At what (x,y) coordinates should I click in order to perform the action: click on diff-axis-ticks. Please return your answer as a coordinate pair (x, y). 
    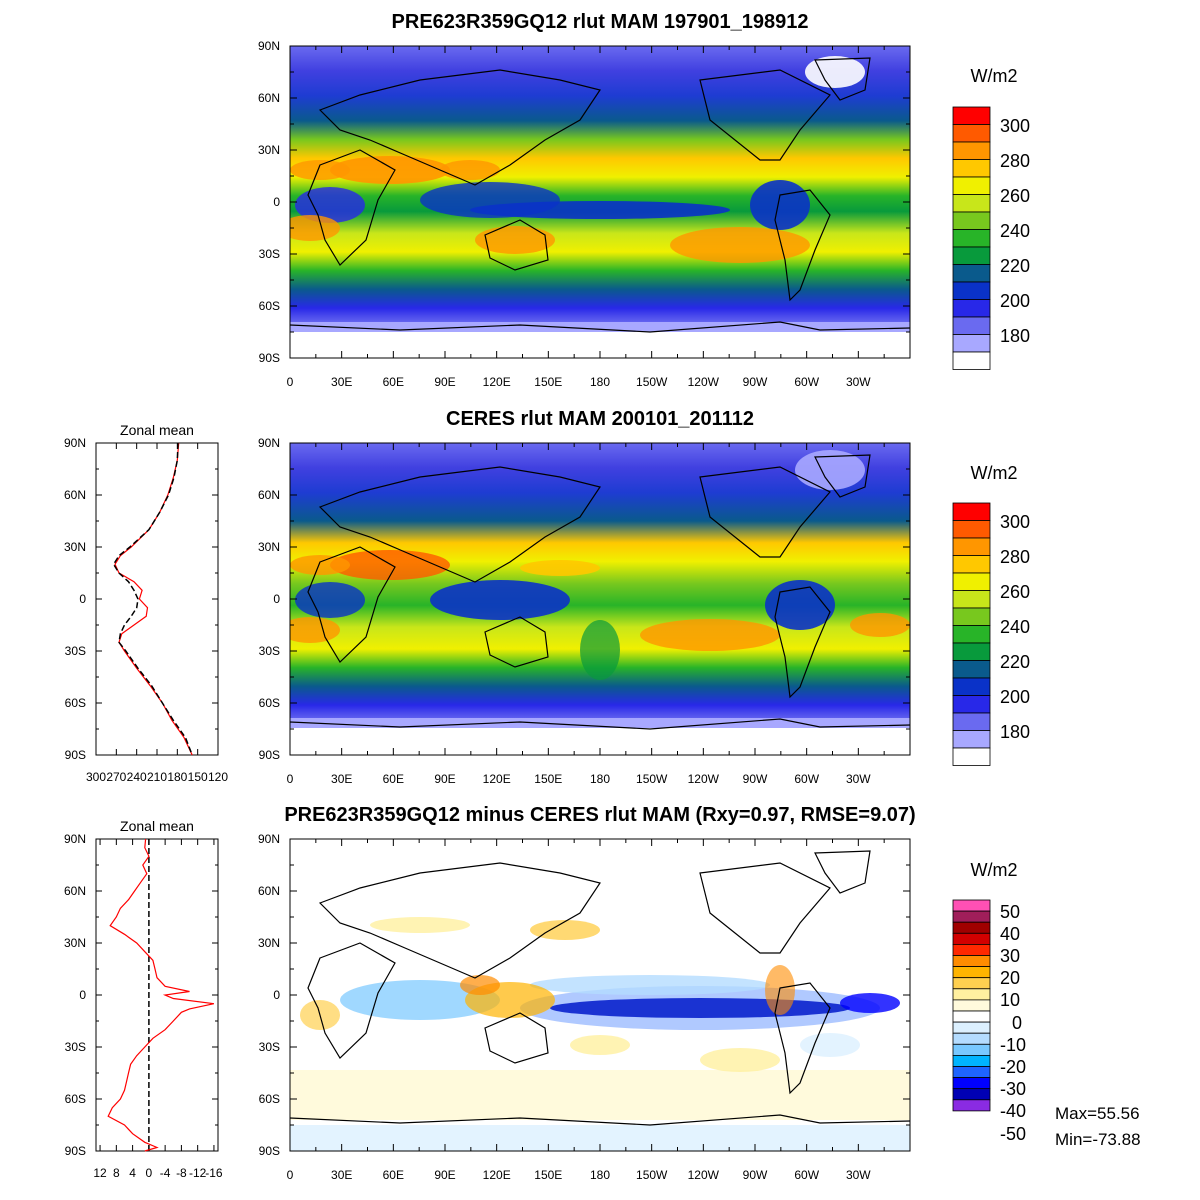
    Looking at the image, I should click on (600, 995).